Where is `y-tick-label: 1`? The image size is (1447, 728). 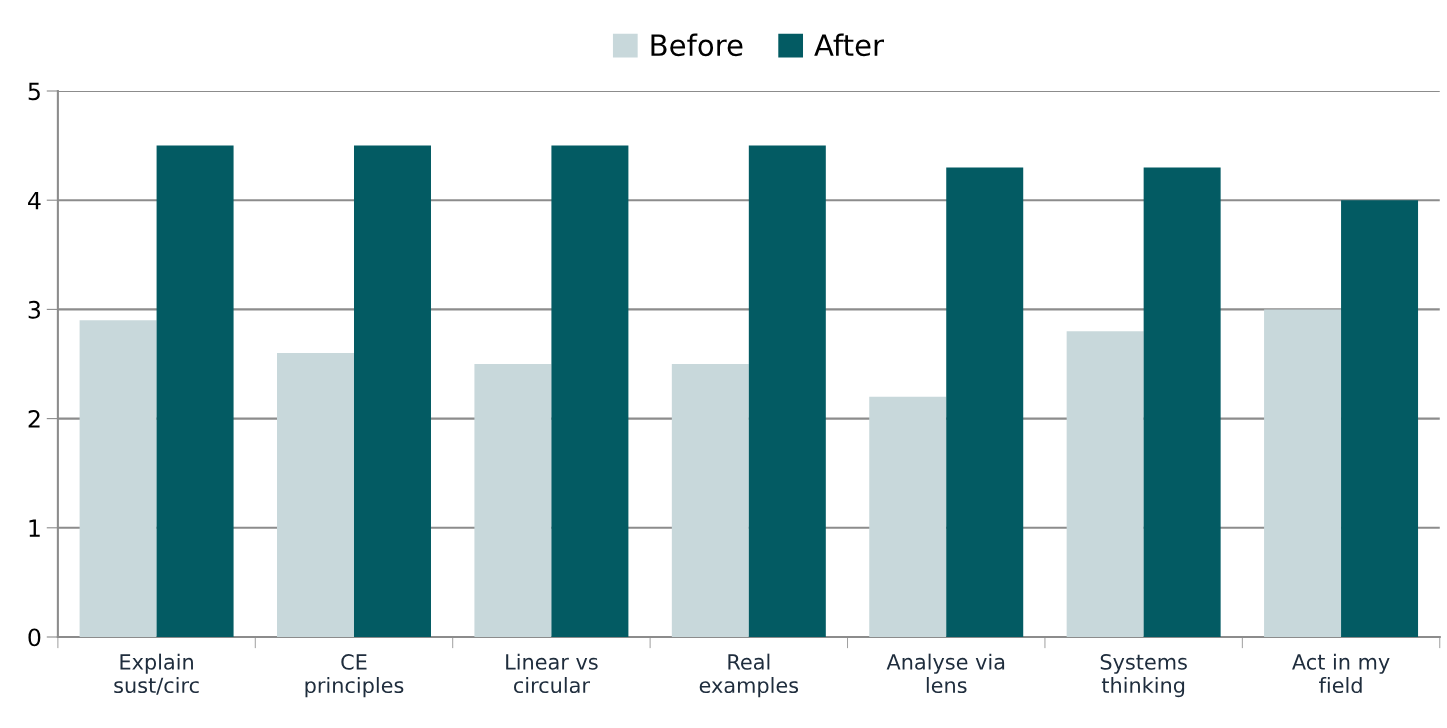 y-tick-label: 1 is located at coordinates (34, 528).